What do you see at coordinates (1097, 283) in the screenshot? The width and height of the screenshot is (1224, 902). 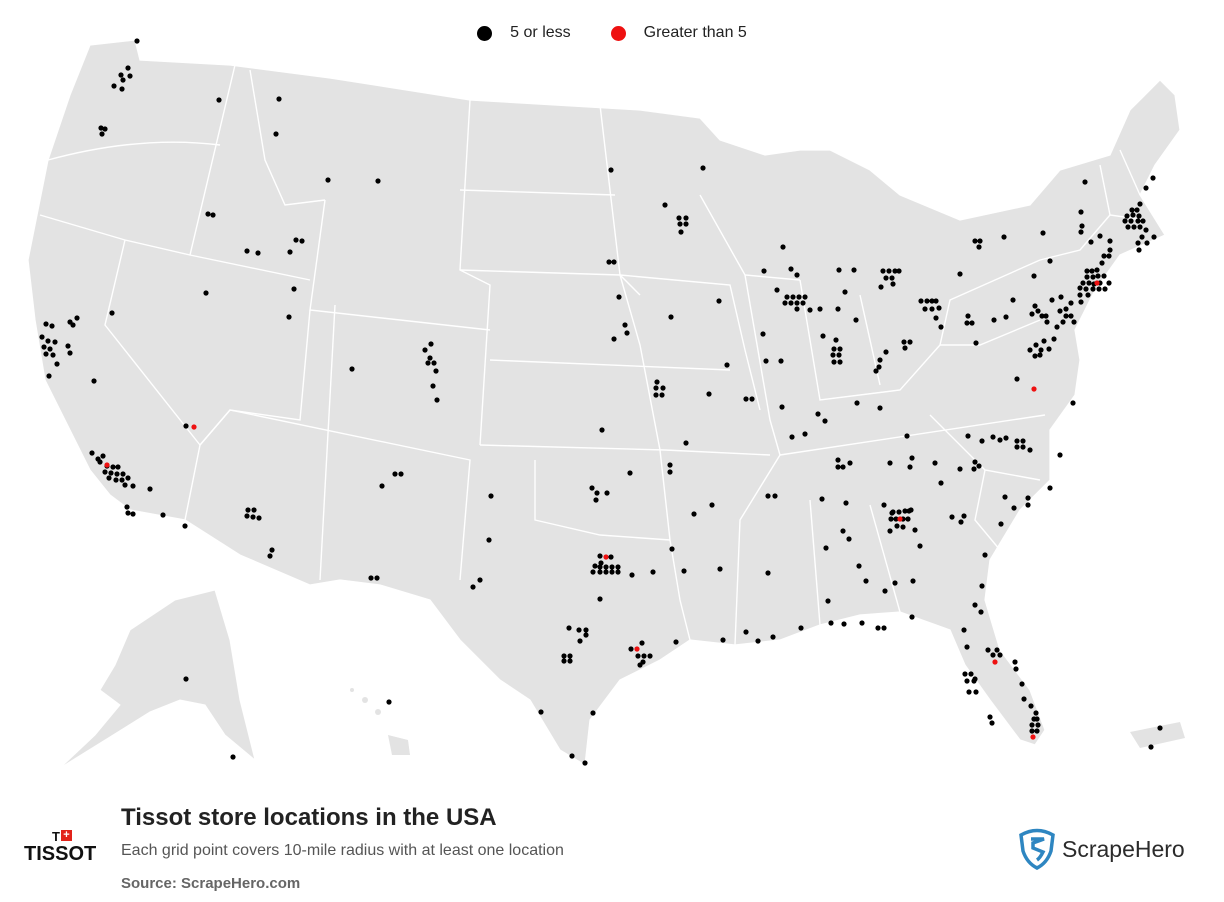 I see `store-point-red` at bounding box center [1097, 283].